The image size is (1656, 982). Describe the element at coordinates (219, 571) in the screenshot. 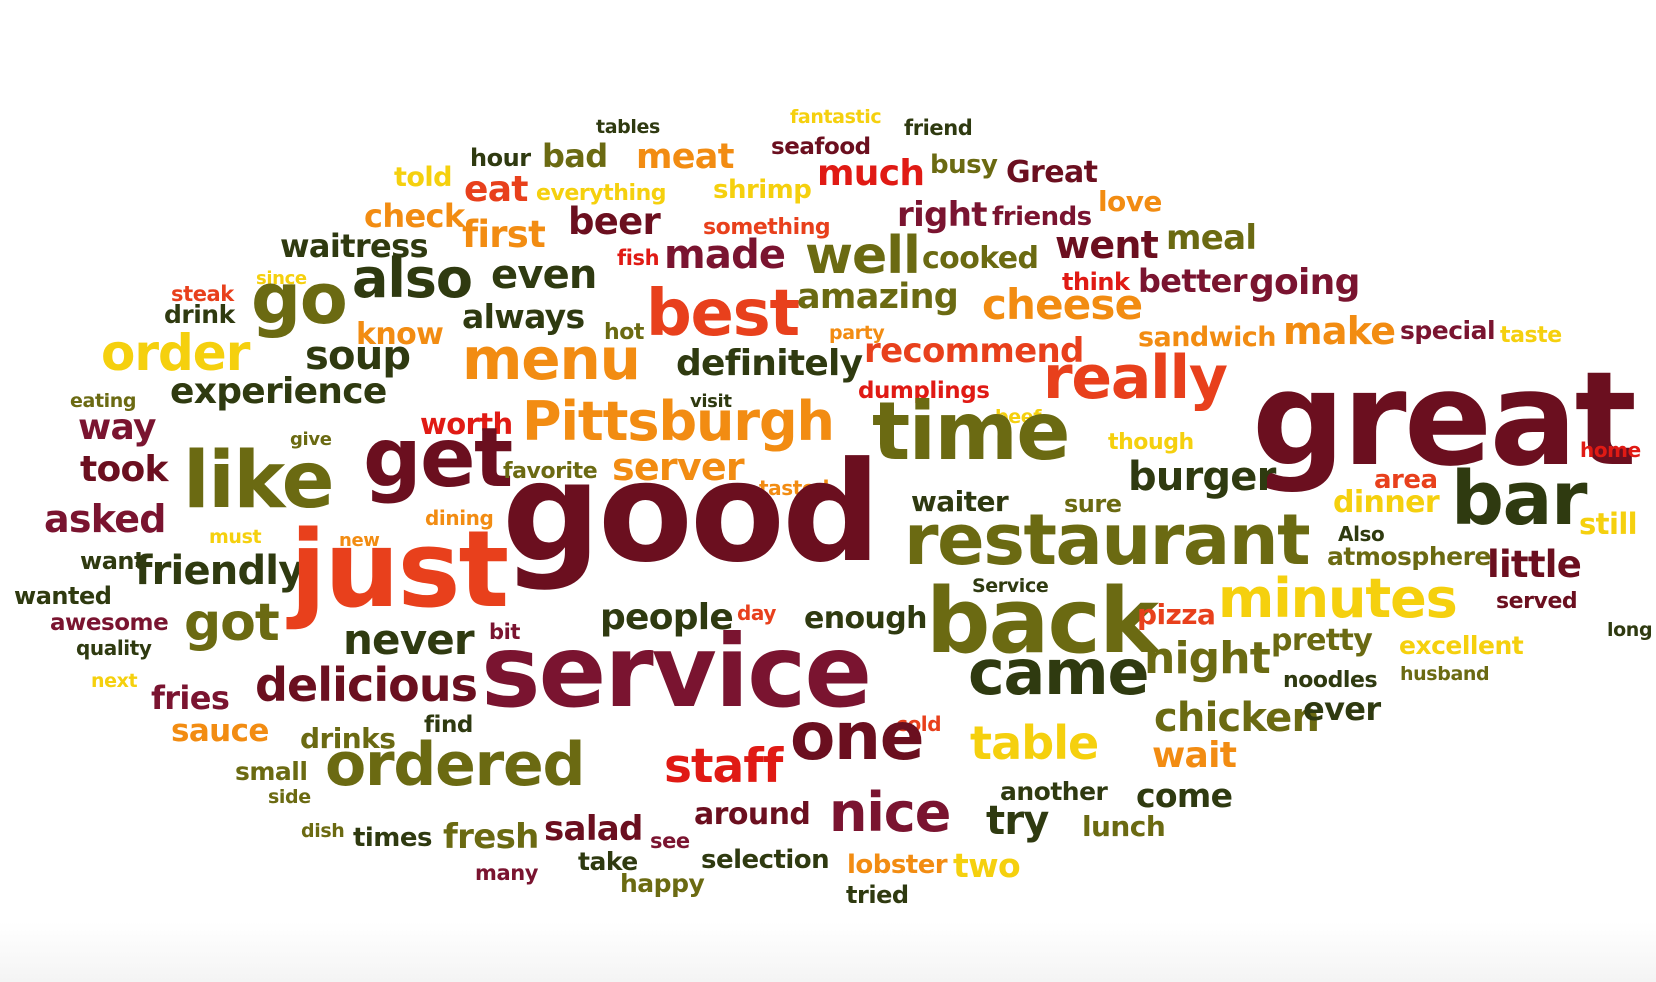

I see `word-cloud-word: friendly` at that location.